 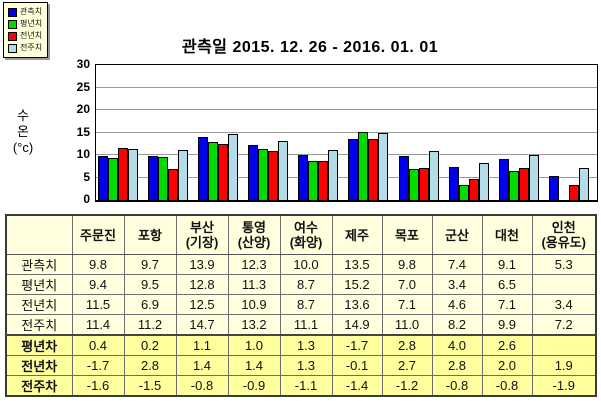 What do you see at coordinates (150, 234) in the screenshot?
I see `column-header: 포항` at bounding box center [150, 234].